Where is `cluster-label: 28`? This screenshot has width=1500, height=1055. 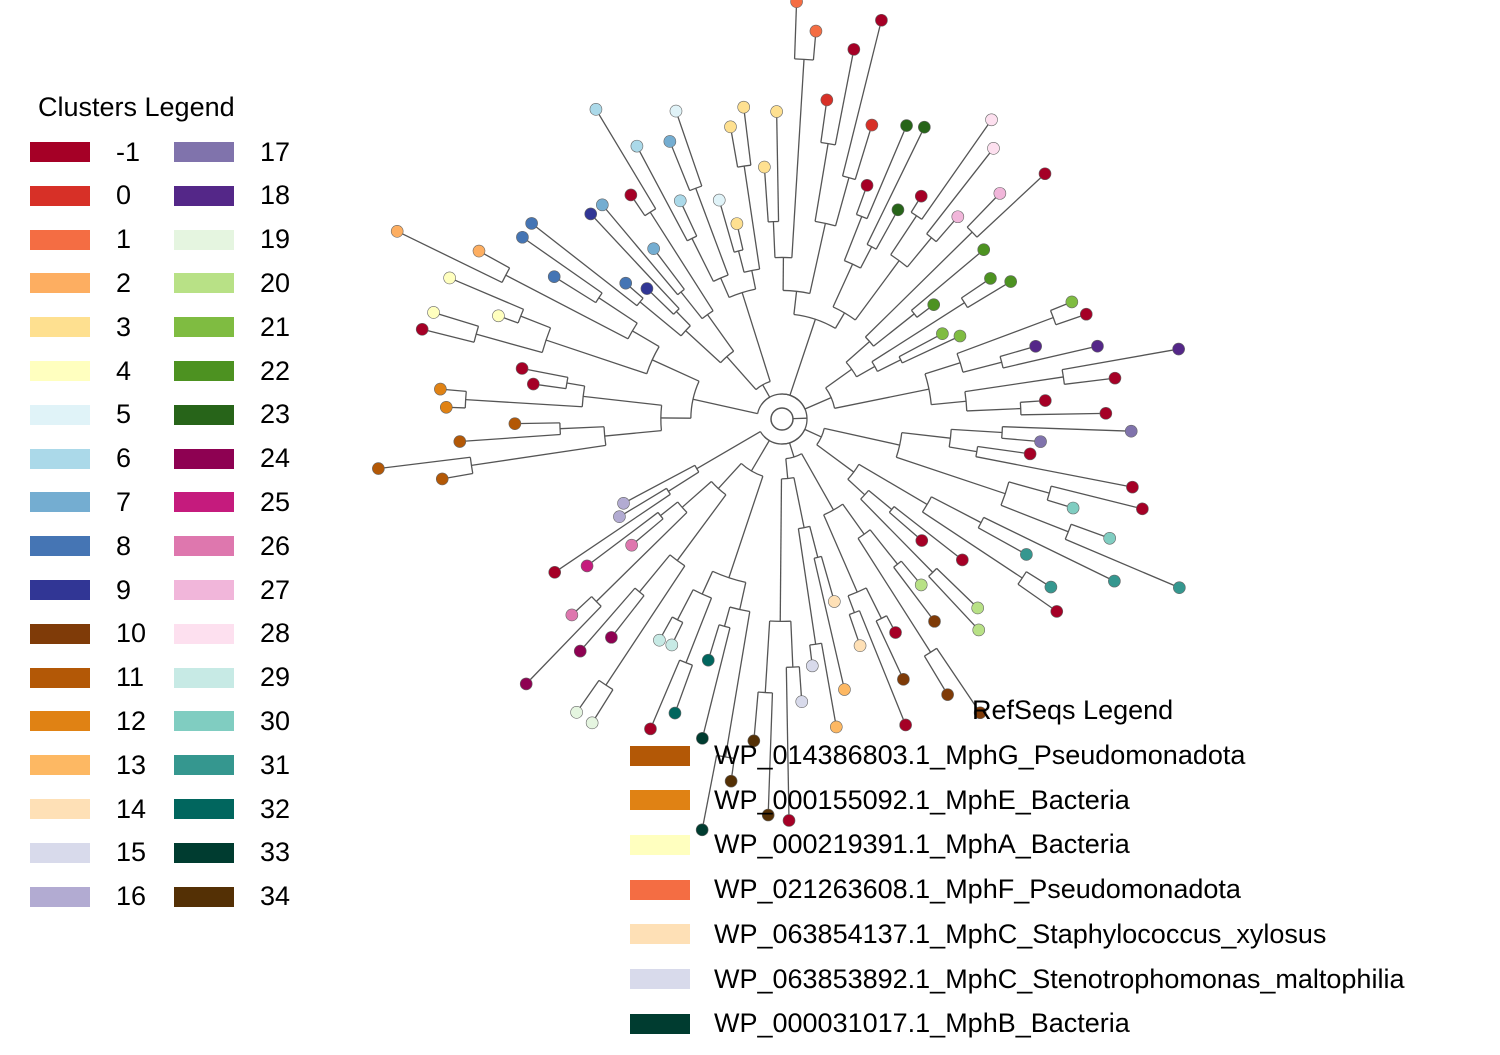
cluster-label: 28 is located at coordinates (275, 633).